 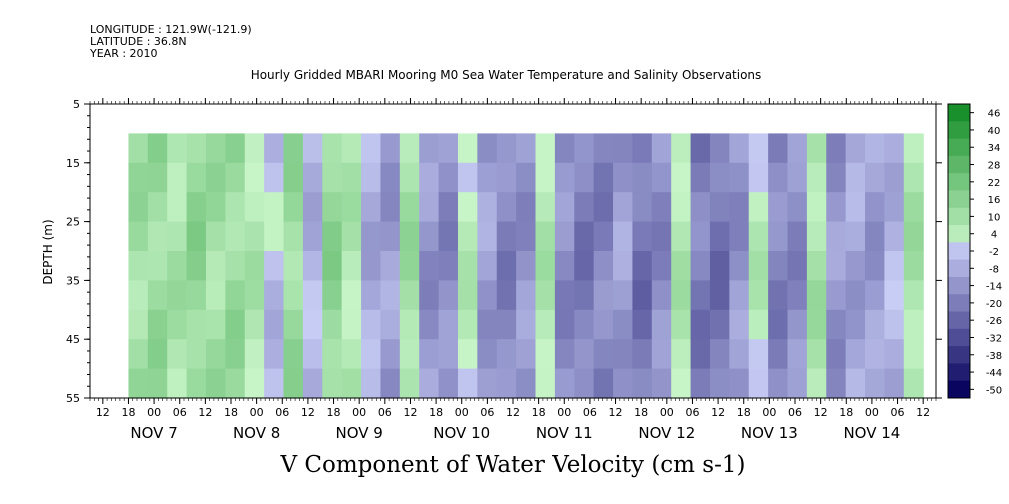 What do you see at coordinates (461, 433) in the screenshot?
I see `x-day-label: NOV 10` at bounding box center [461, 433].